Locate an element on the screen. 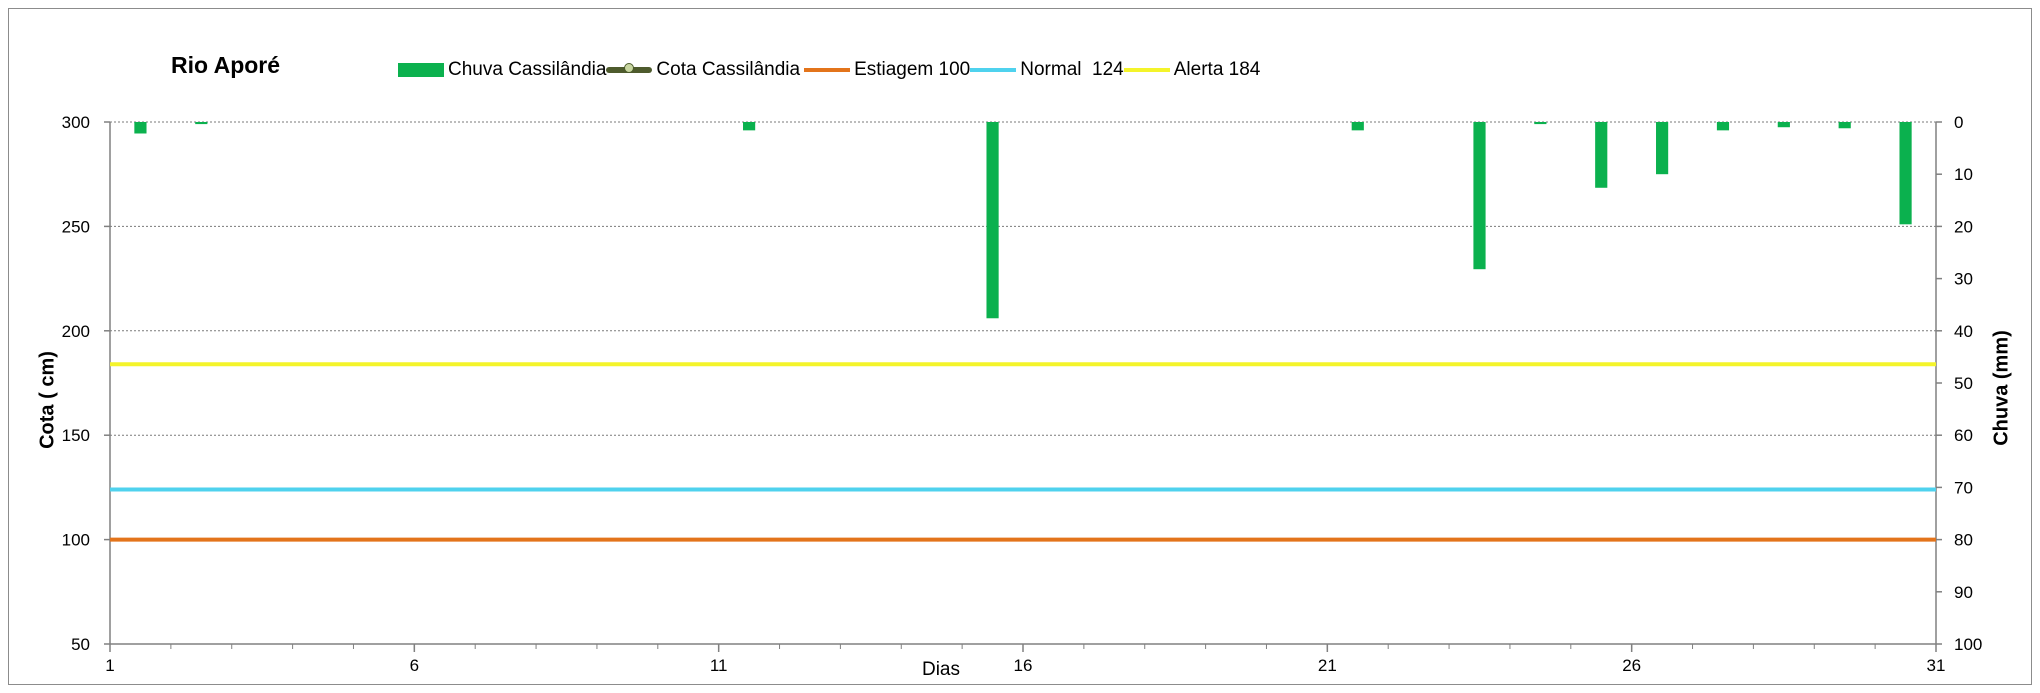 Image resolution: width=2040 pixels, height=693 pixels. x-axis-label: Dias is located at coordinates (941, 669).